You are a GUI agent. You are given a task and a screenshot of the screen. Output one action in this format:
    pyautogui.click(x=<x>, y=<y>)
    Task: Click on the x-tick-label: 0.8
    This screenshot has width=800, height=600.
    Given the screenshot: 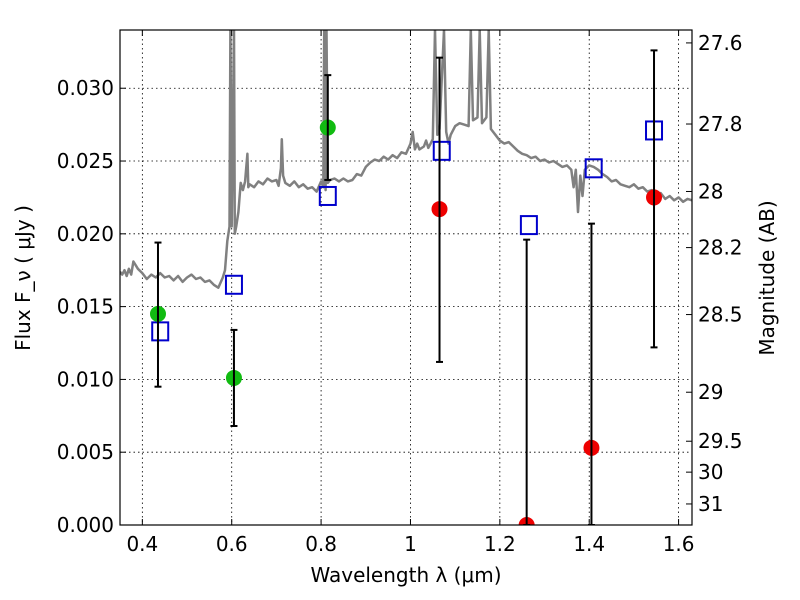 What is the action you would take?
    pyautogui.click(x=321, y=544)
    